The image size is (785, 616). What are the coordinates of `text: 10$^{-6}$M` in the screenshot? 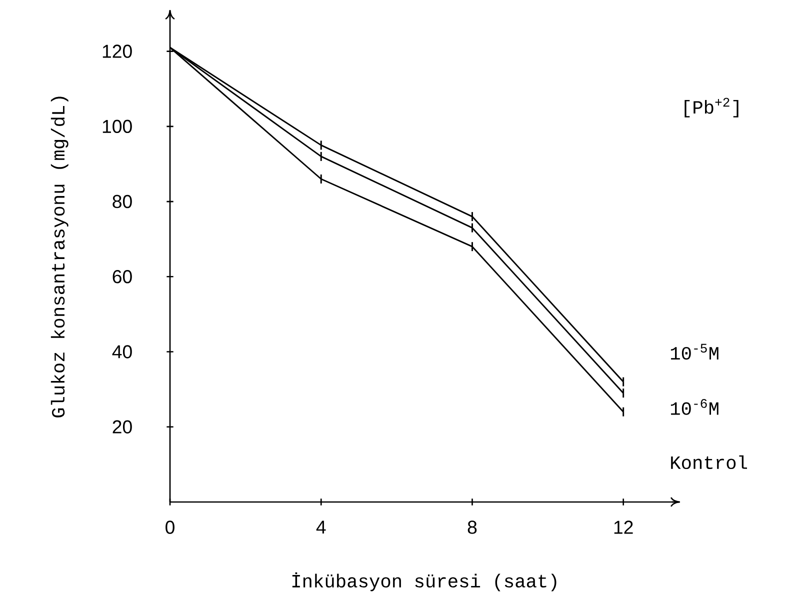 It's located at (694, 407).